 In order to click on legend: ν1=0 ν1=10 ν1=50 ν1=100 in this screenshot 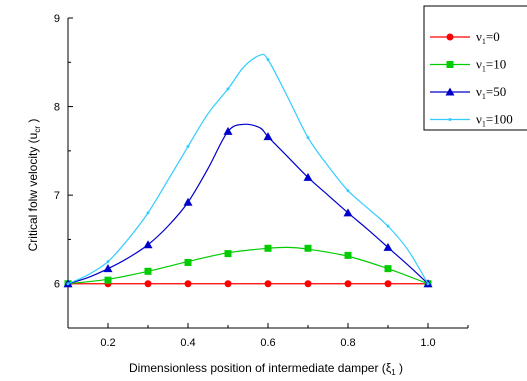, I will do `click(475, 68)`.